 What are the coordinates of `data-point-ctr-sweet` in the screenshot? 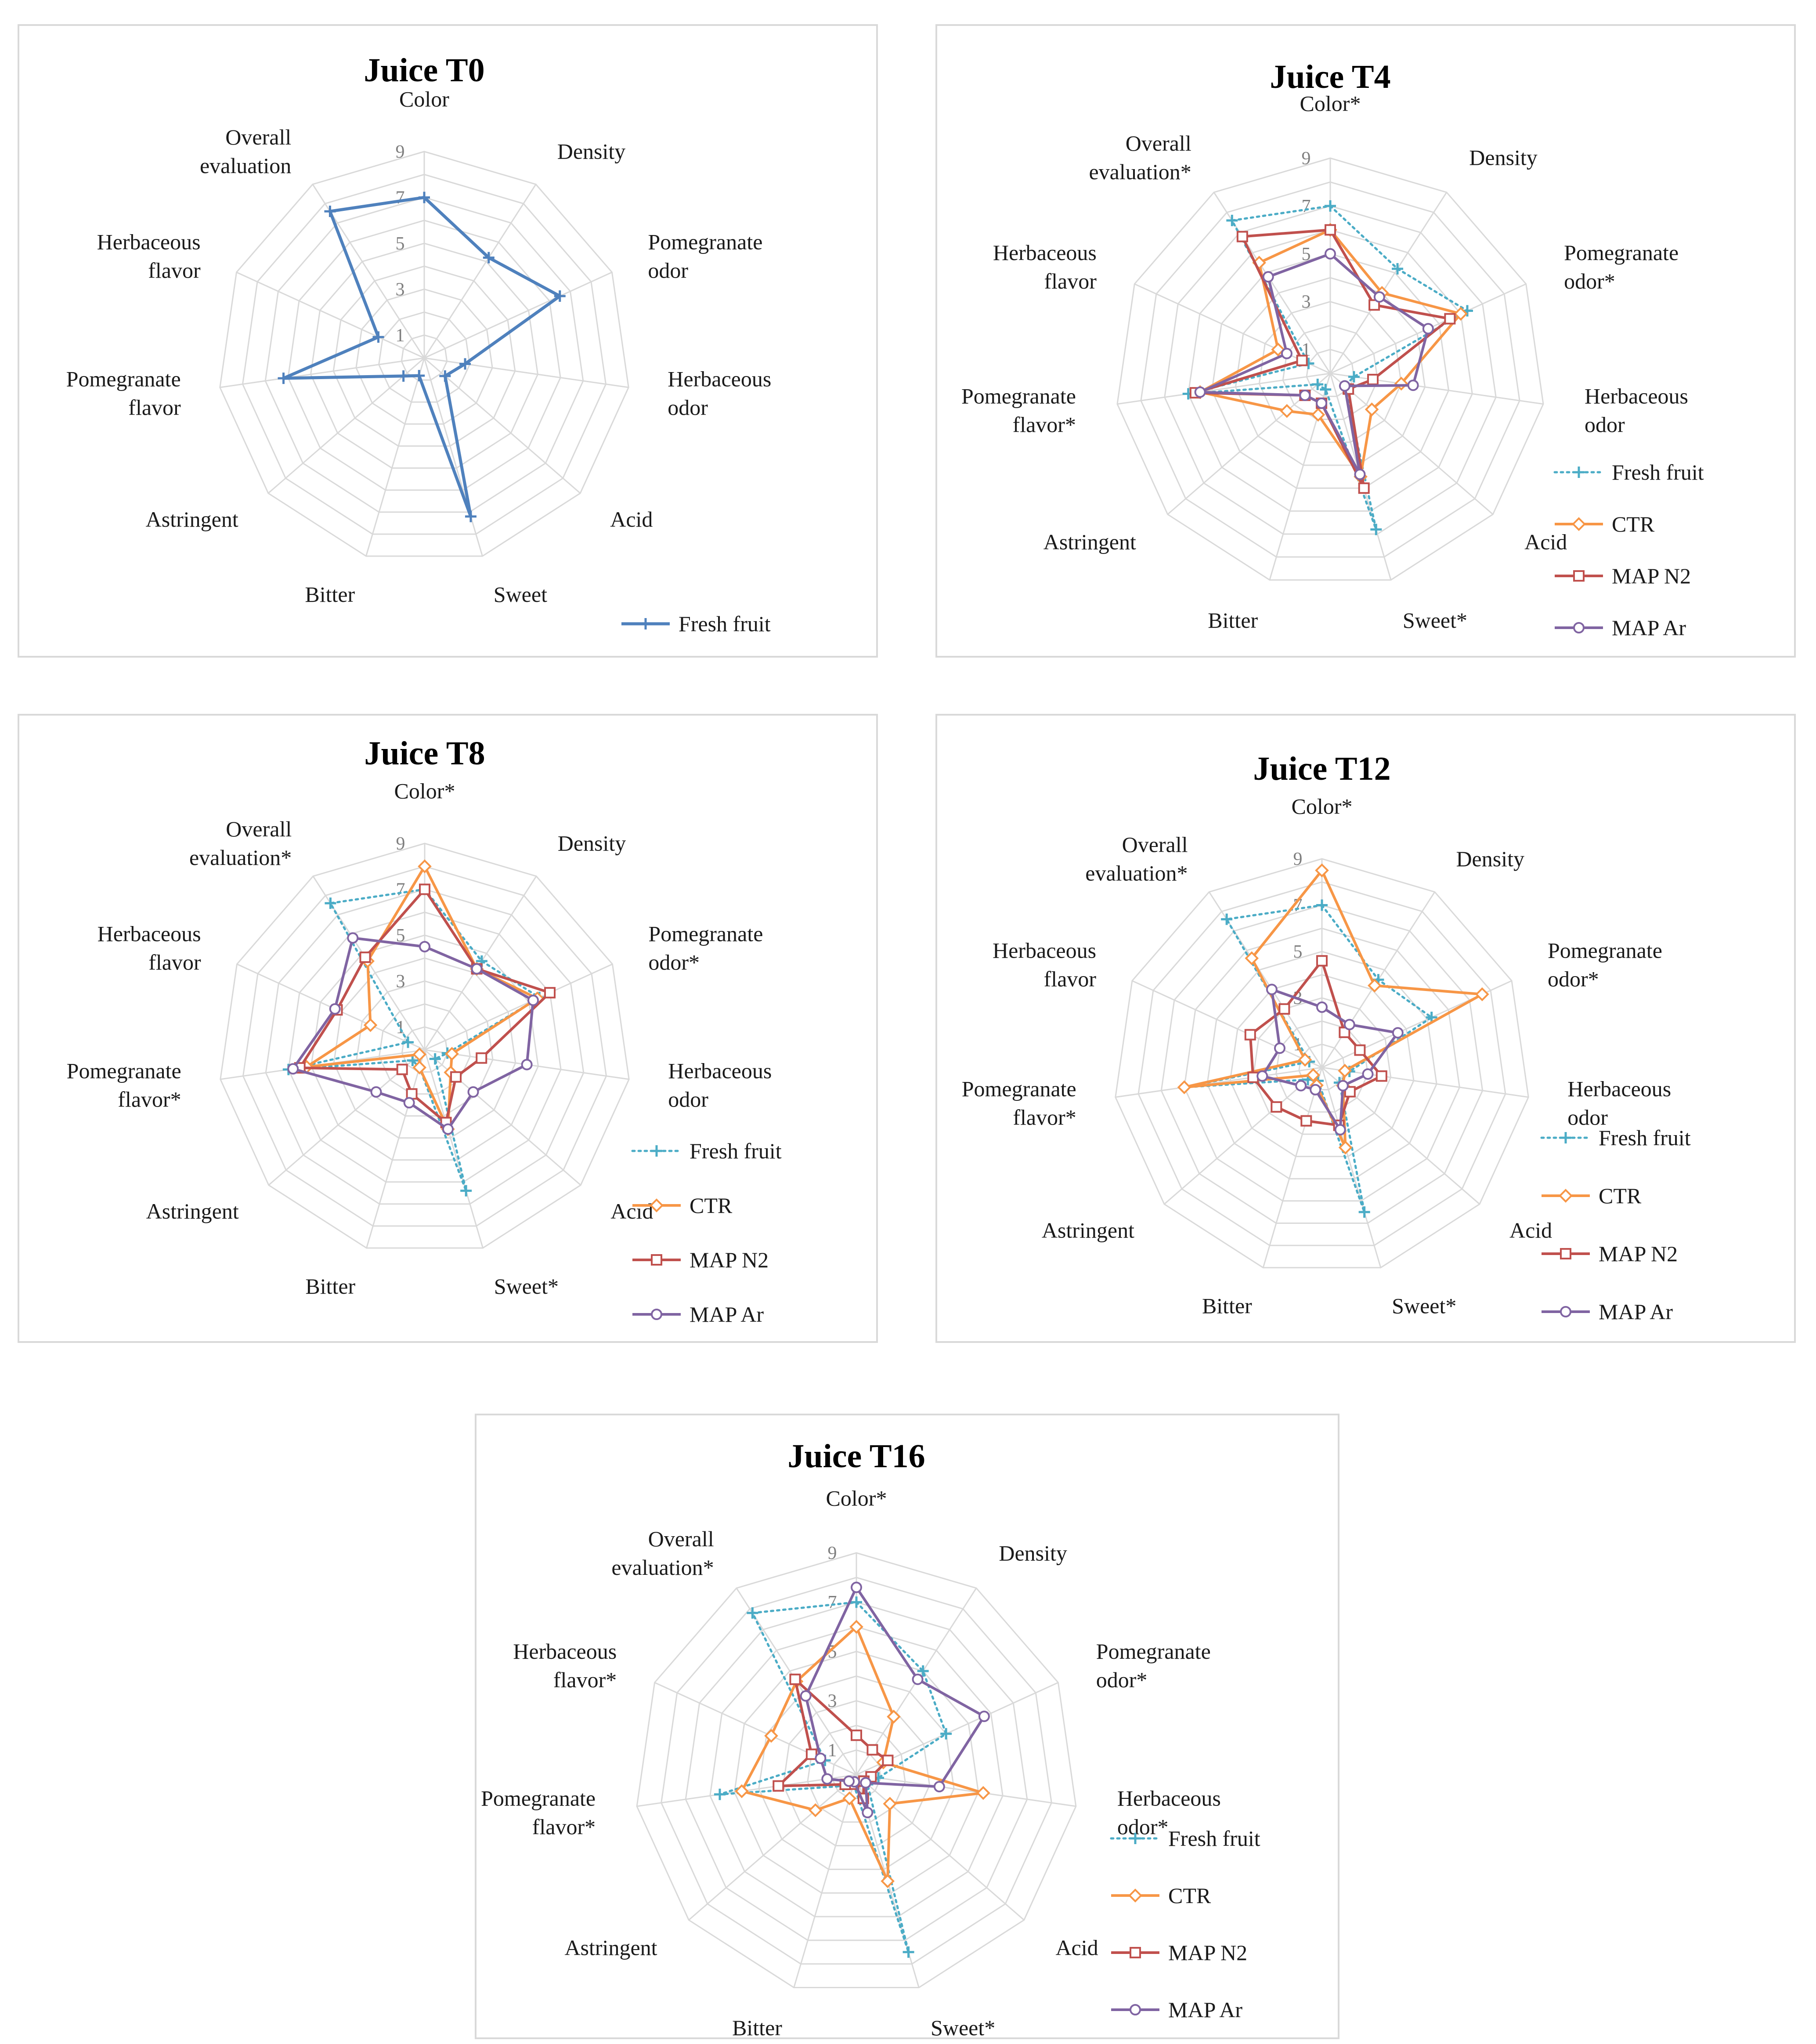 It's located at (1345, 1147).